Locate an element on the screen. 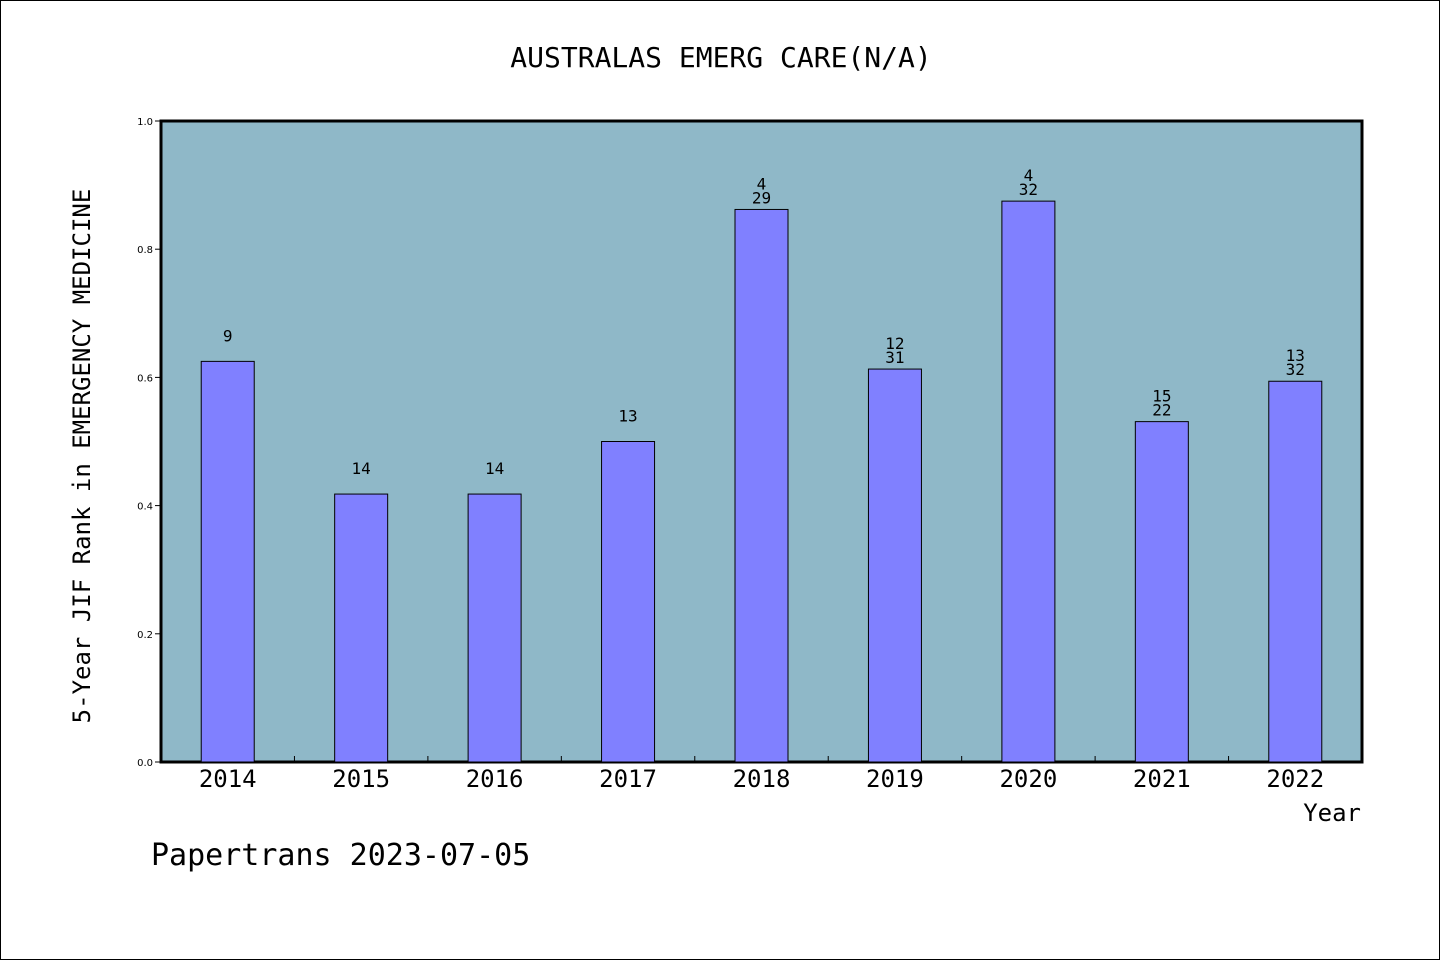 The image size is (1440, 961). bar-2021 is located at coordinates (1161, 592).